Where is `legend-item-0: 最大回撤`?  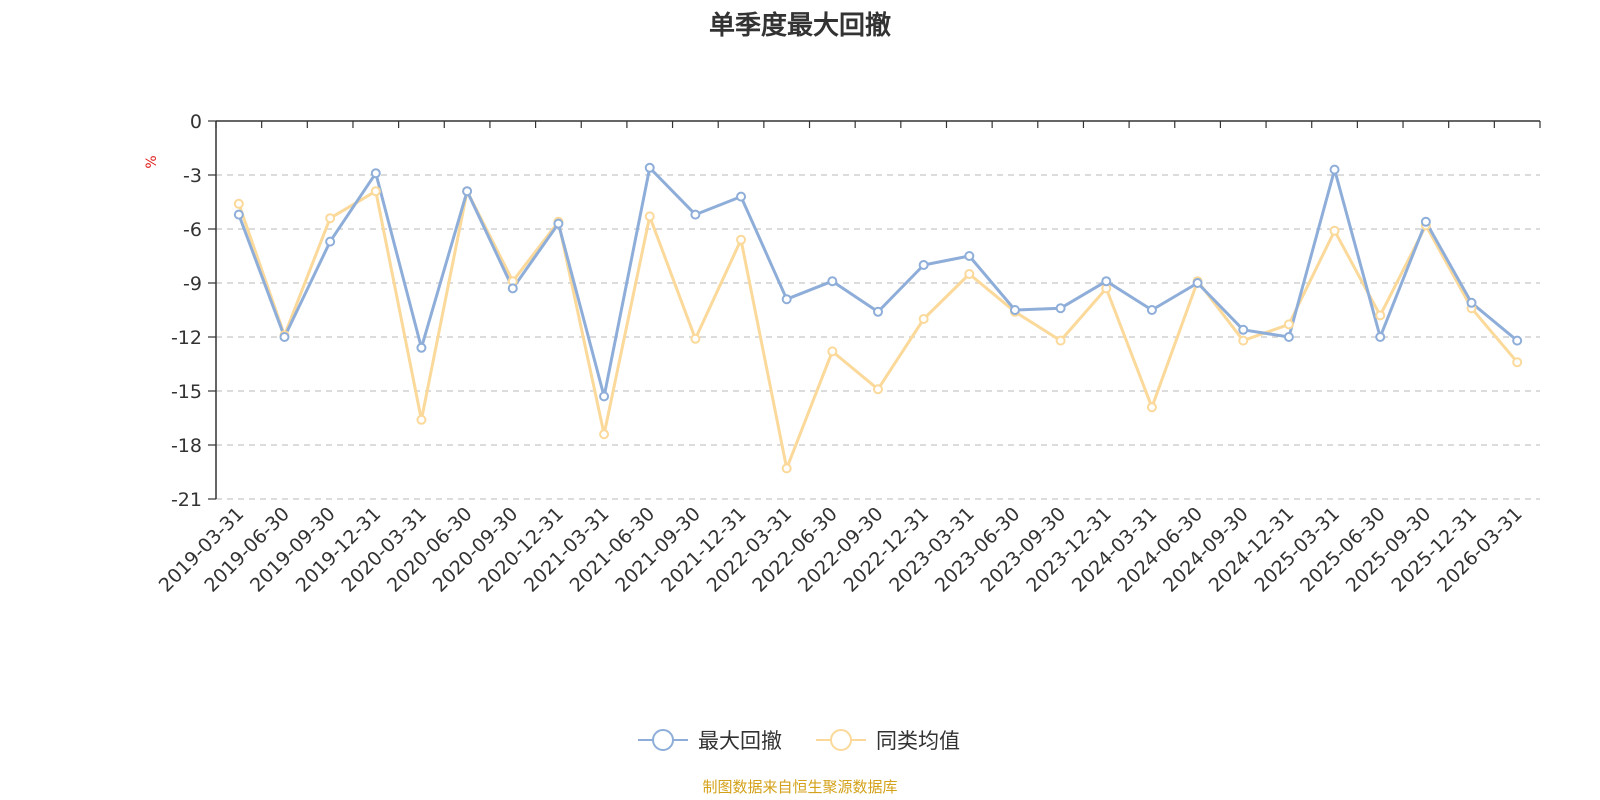 legend-item-0: 最大回撤 is located at coordinates (710, 741).